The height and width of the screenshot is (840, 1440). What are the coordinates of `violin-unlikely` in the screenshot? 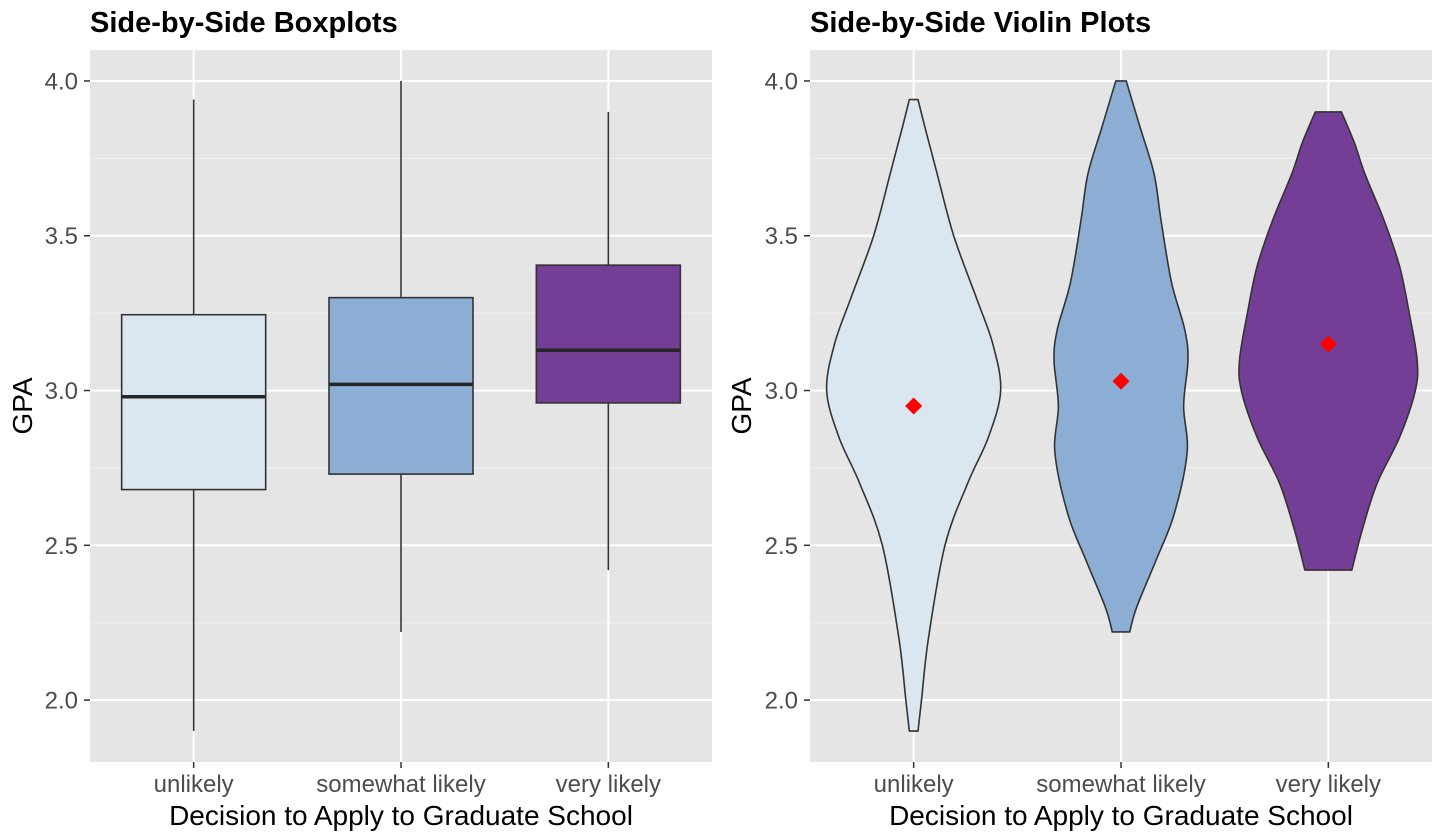 It's located at (913, 415).